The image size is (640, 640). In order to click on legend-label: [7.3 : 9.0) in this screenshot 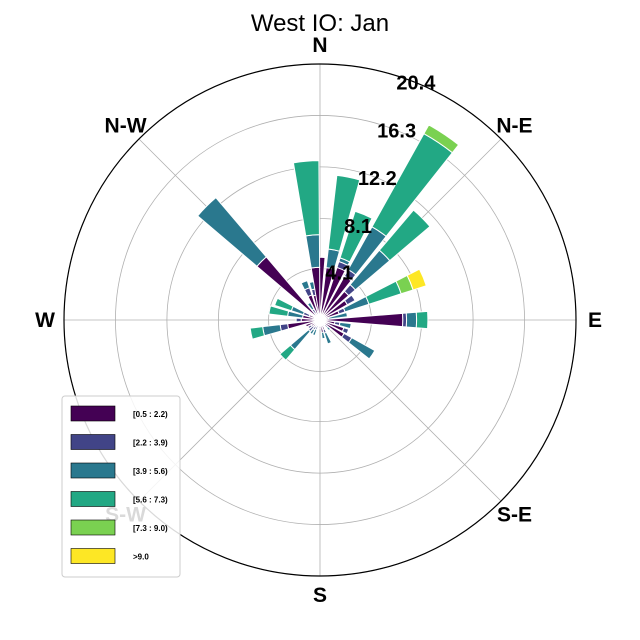, I will do `click(150, 528)`.